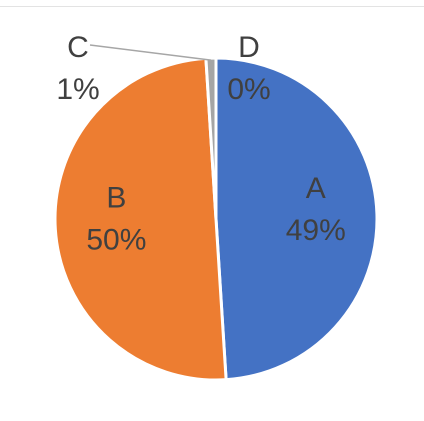 The width and height of the screenshot is (424, 421). I want to click on data-label-name-d: D, so click(249, 47).